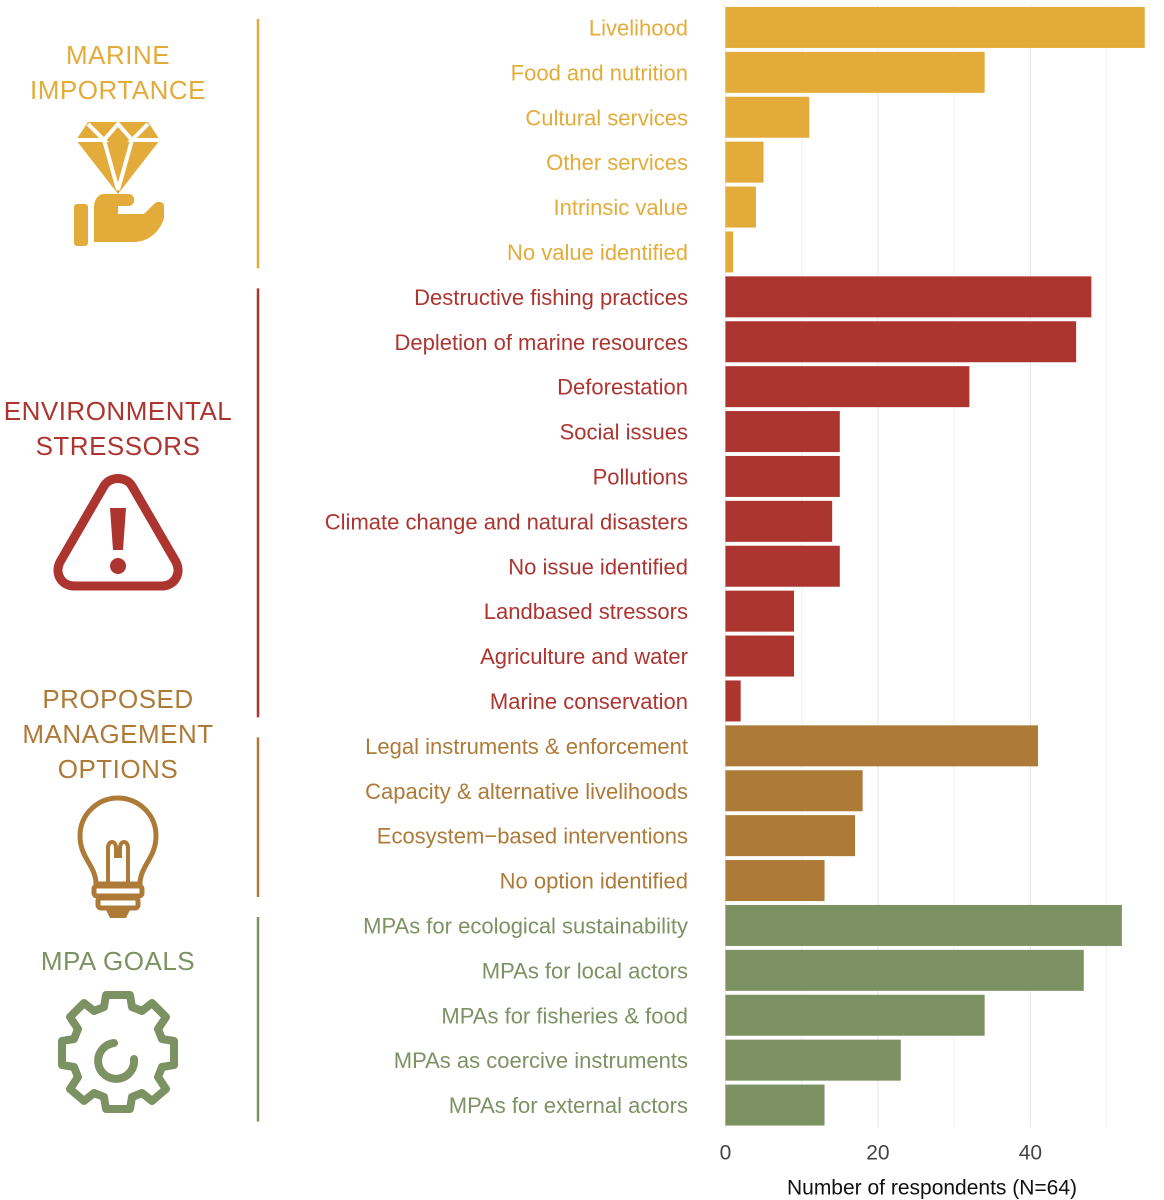 Image resolution: width=1164 pixels, height=1200 pixels. What do you see at coordinates (589, 701) in the screenshot?
I see `category-label: Marine conservation` at bounding box center [589, 701].